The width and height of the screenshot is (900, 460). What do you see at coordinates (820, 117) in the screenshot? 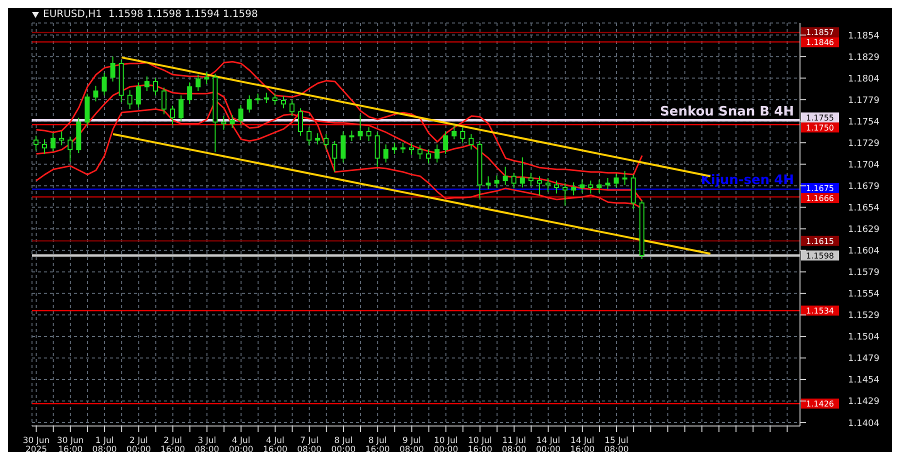
I see `ref-line-label: 1.1755` at bounding box center [820, 117].